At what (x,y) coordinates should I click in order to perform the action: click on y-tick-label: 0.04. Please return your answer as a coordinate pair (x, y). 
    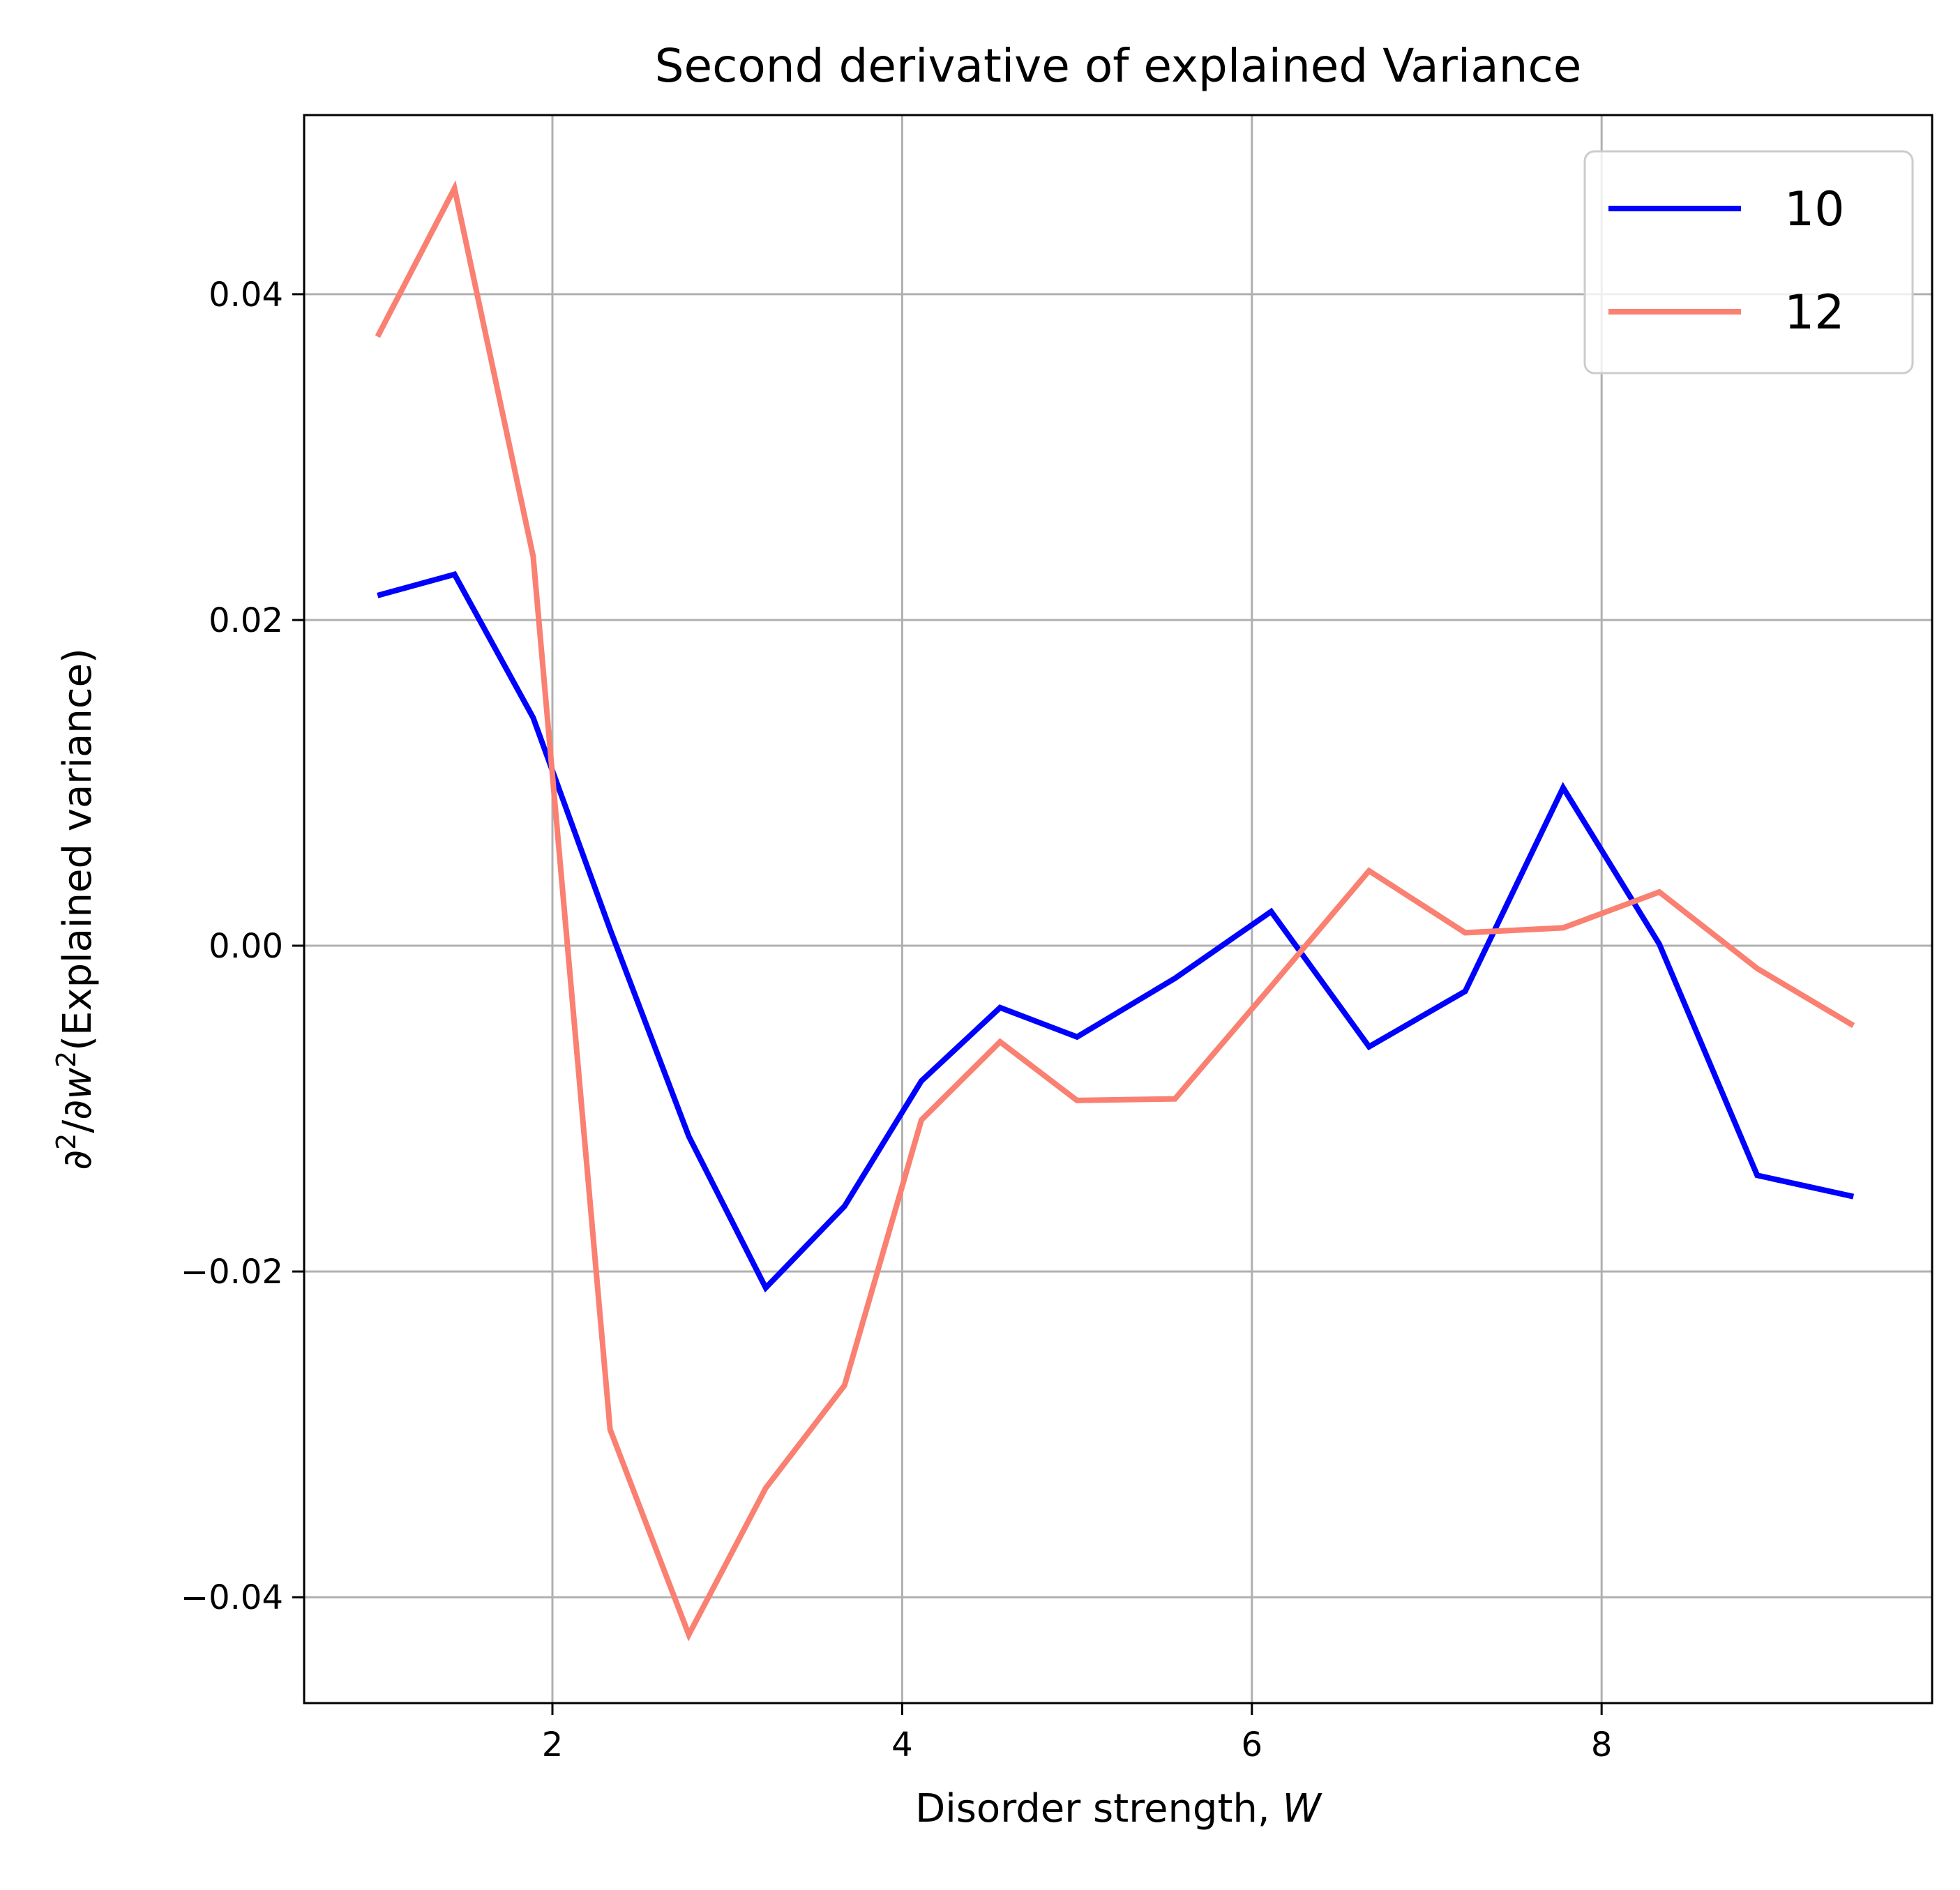
    Looking at the image, I should click on (246, 295).